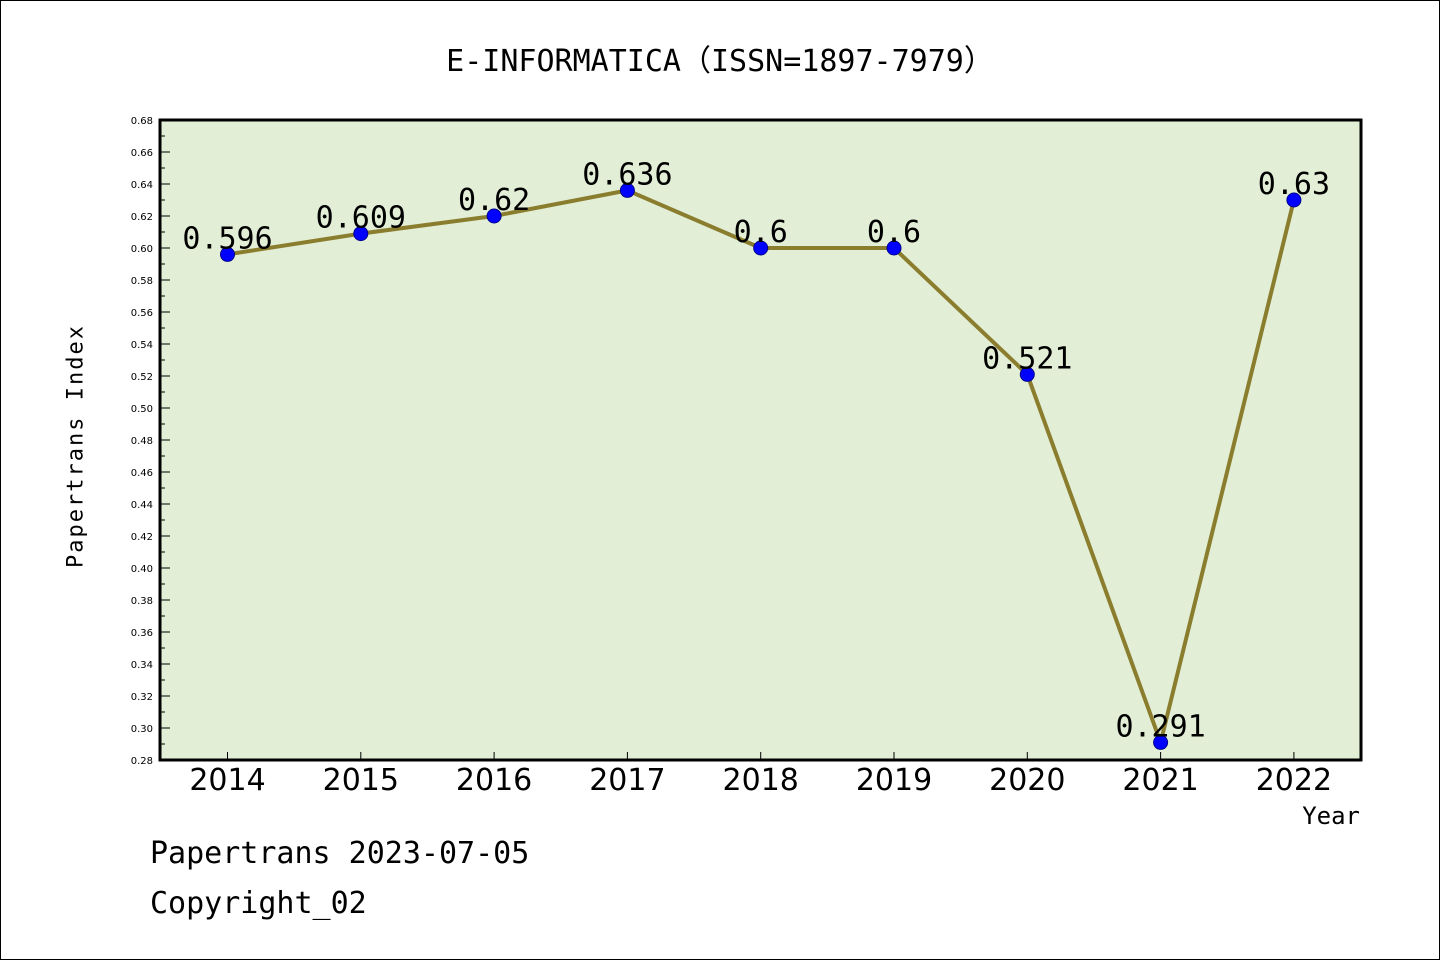  What do you see at coordinates (1160, 726) in the screenshot?
I see `data-label: 0.291` at bounding box center [1160, 726].